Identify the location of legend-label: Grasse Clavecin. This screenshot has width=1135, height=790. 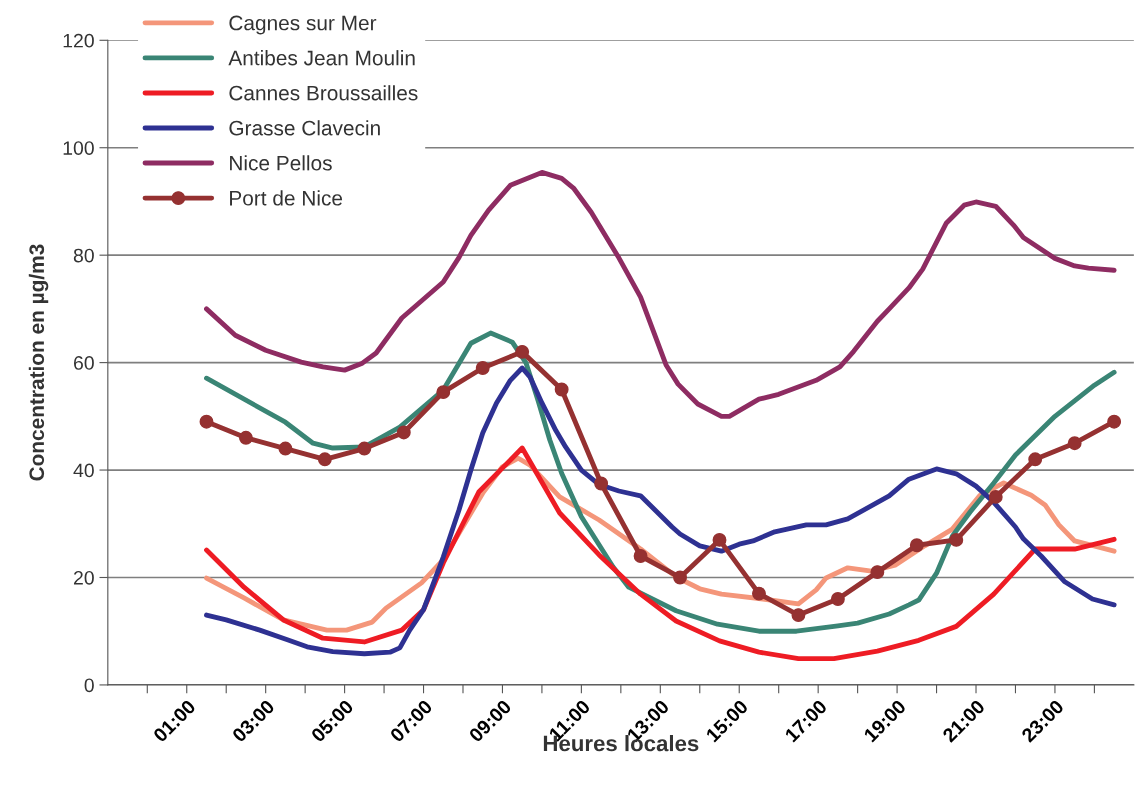
(304, 128).